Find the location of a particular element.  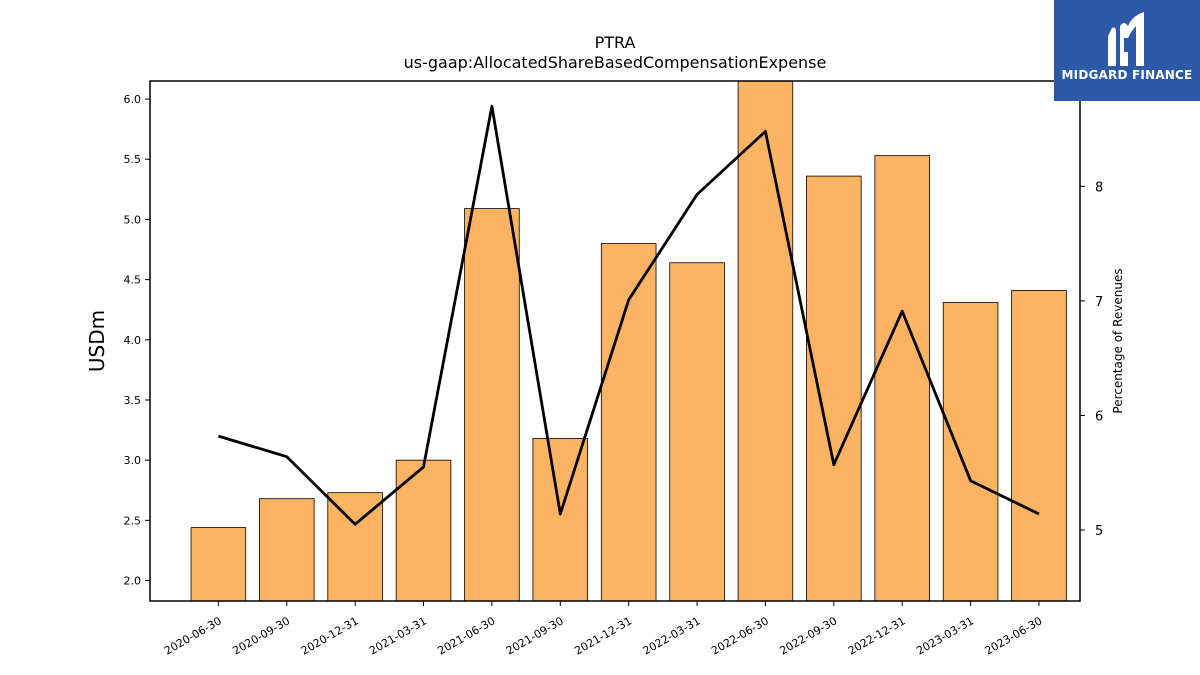

x-tick-label: 2022-09-30 is located at coordinates (808, 635).